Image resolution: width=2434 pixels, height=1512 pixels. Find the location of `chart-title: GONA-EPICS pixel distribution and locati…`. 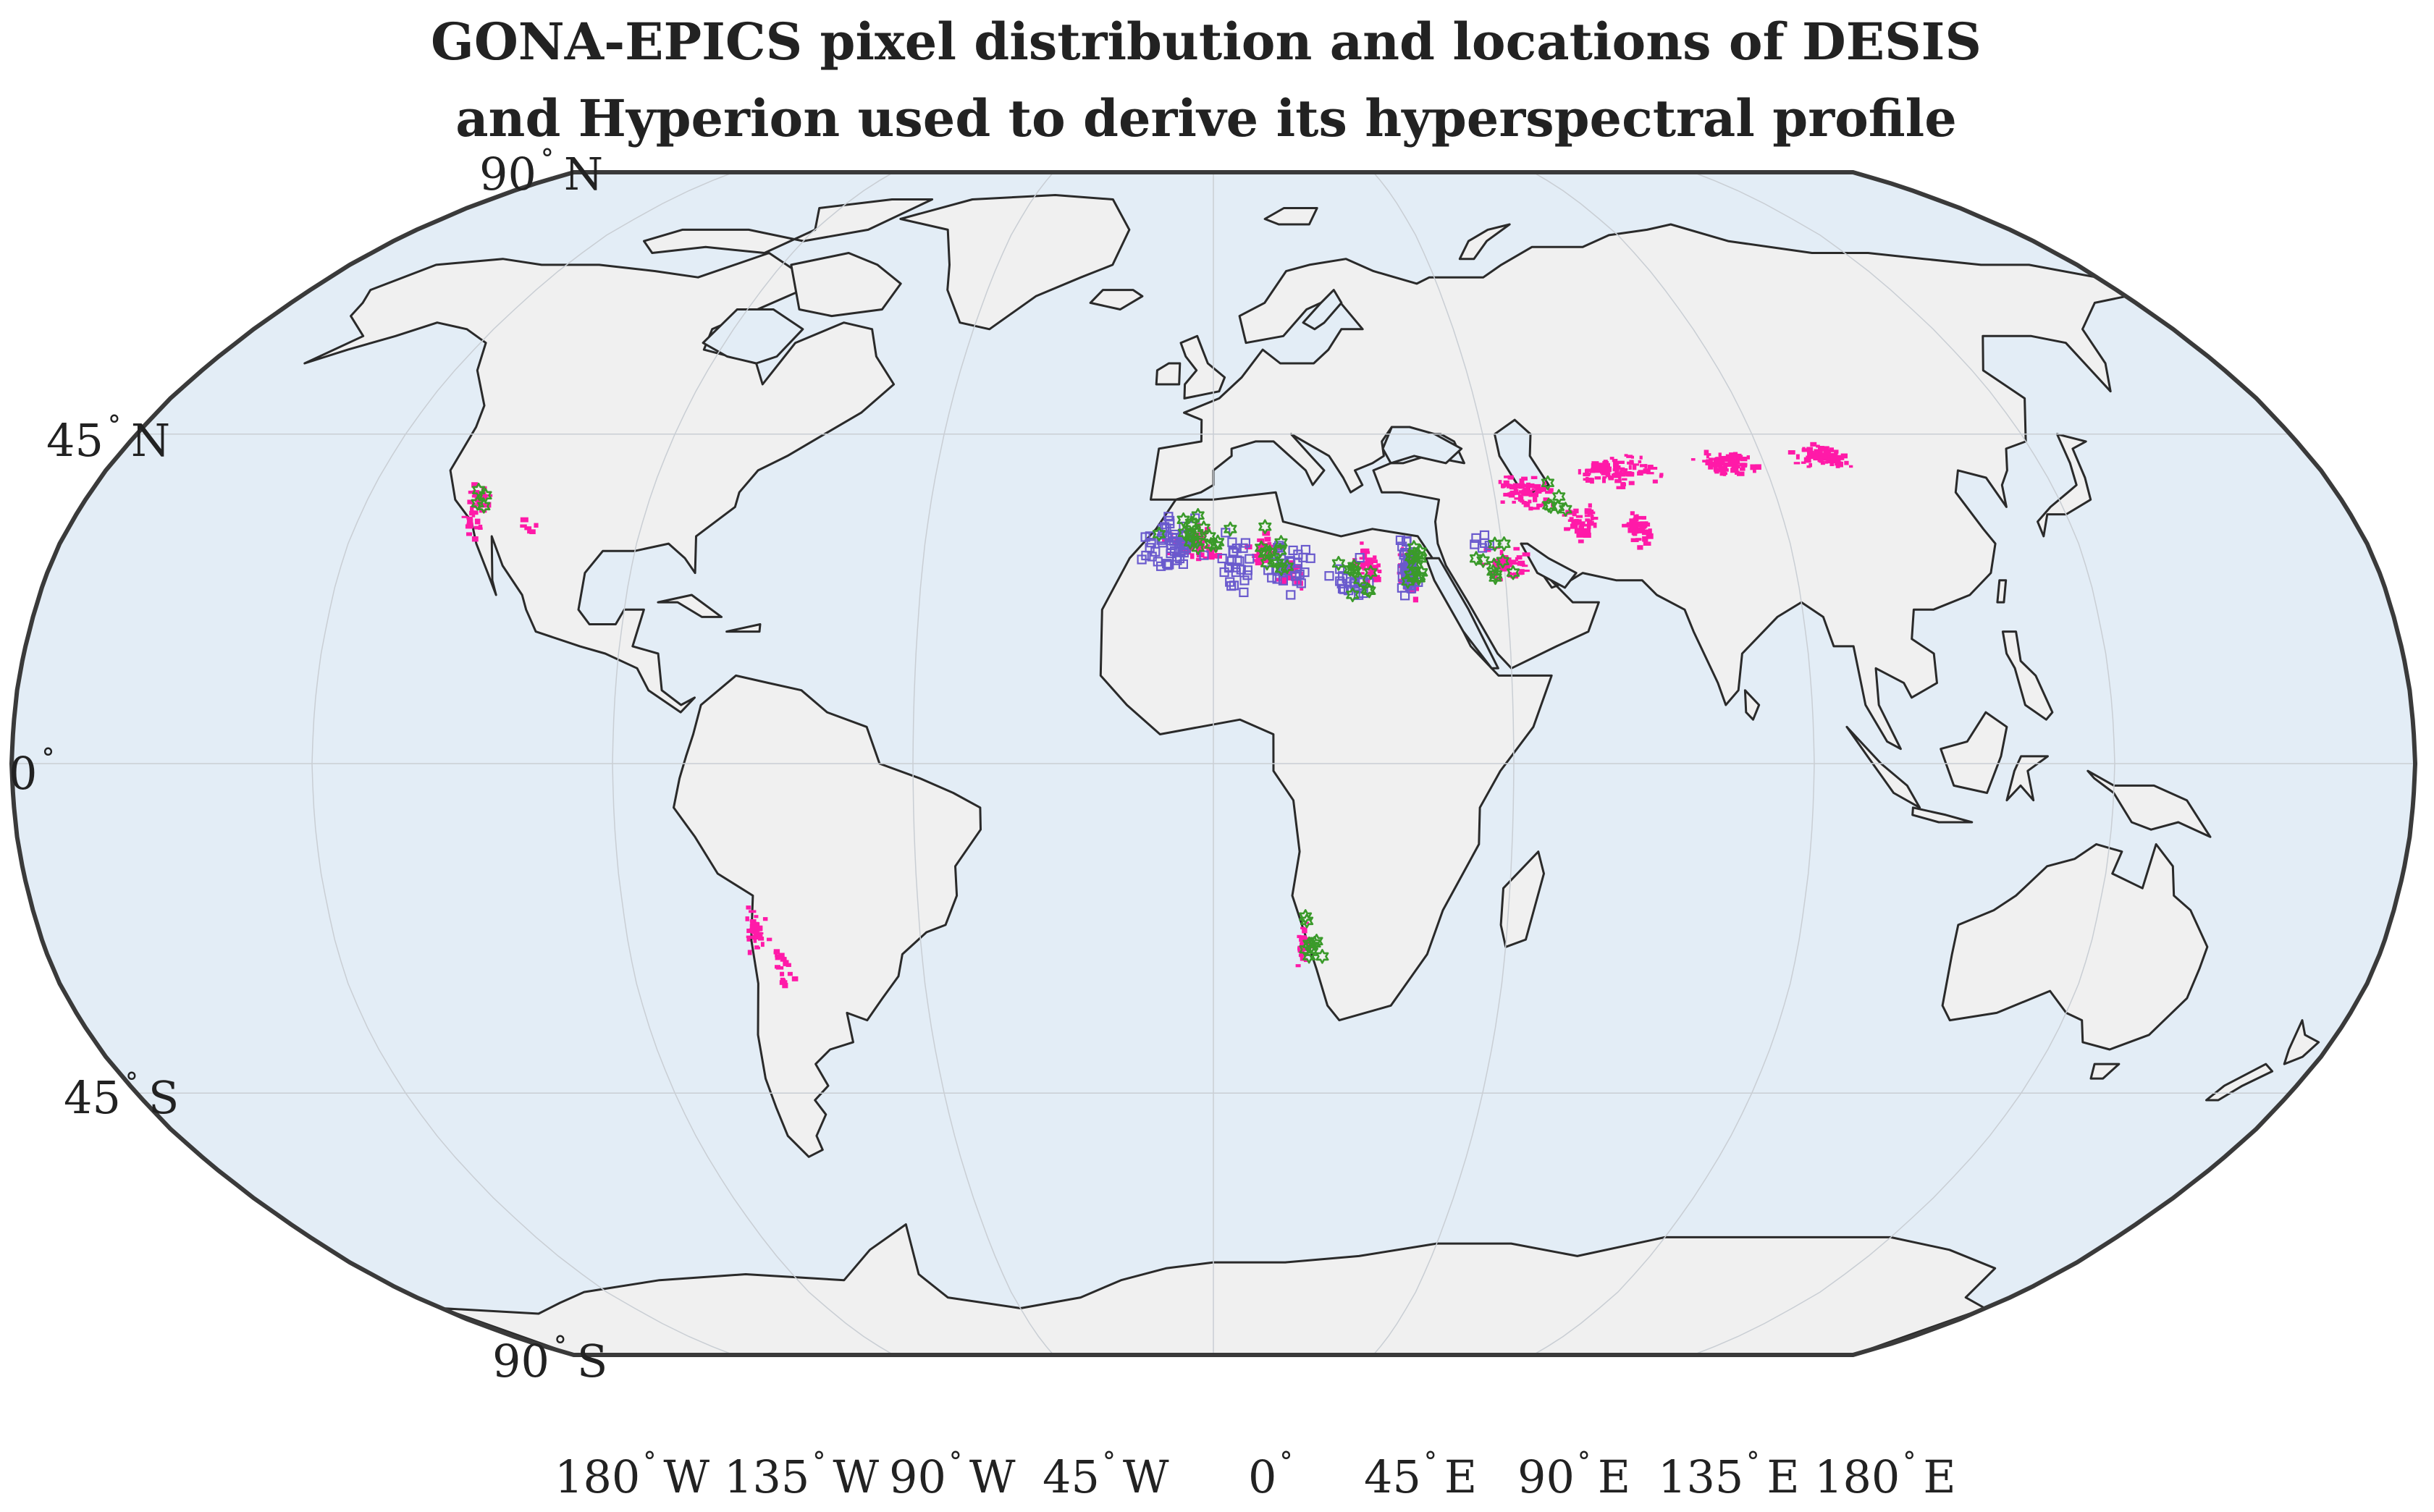

chart-title: GONA-EPICS pixel distribution and locati… is located at coordinates (1206, 80).